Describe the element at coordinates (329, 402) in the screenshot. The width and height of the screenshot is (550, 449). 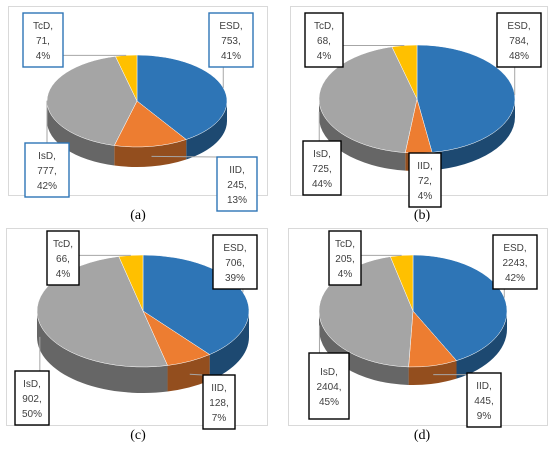
I see `data-label-isd-percent: 45%` at that location.